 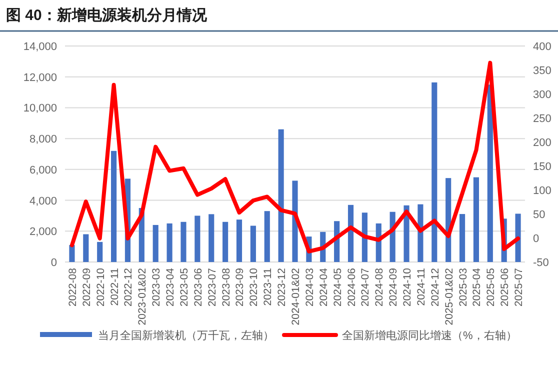 What do you see at coordinates (170, 287) in the screenshot?
I see `x-tick-label: 2023-04` at bounding box center [170, 287].